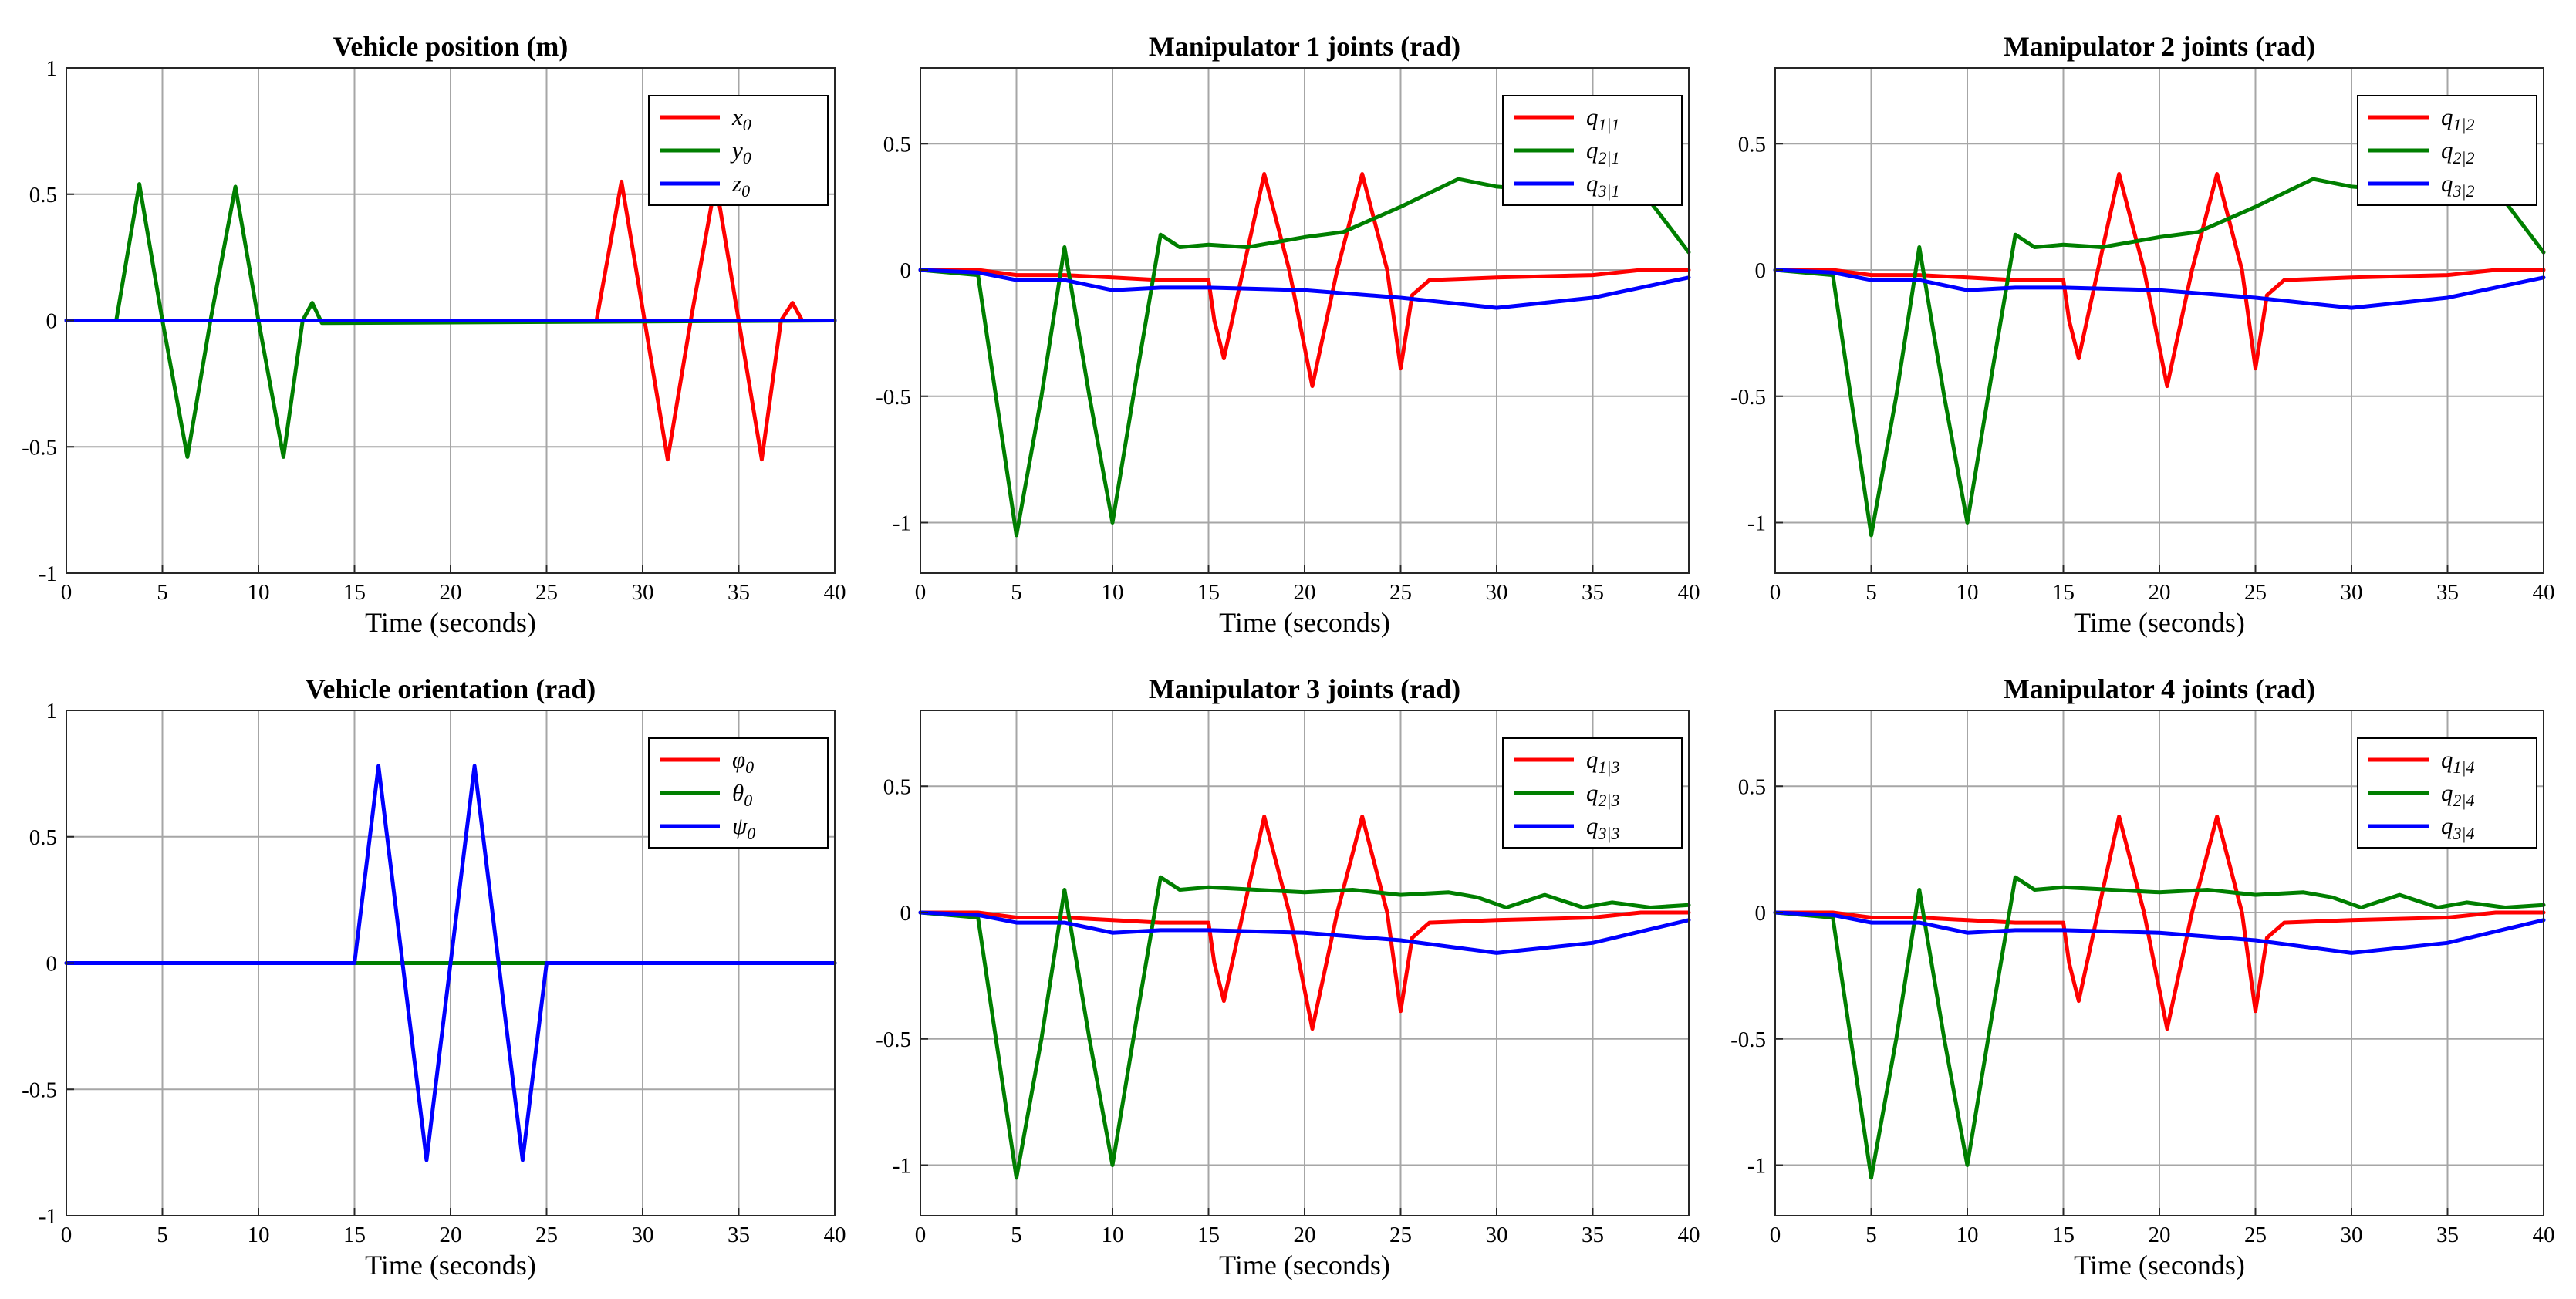  Describe the element at coordinates (2464, 767) in the screenshot. I see `legend-subscript: 1|4` at that location.